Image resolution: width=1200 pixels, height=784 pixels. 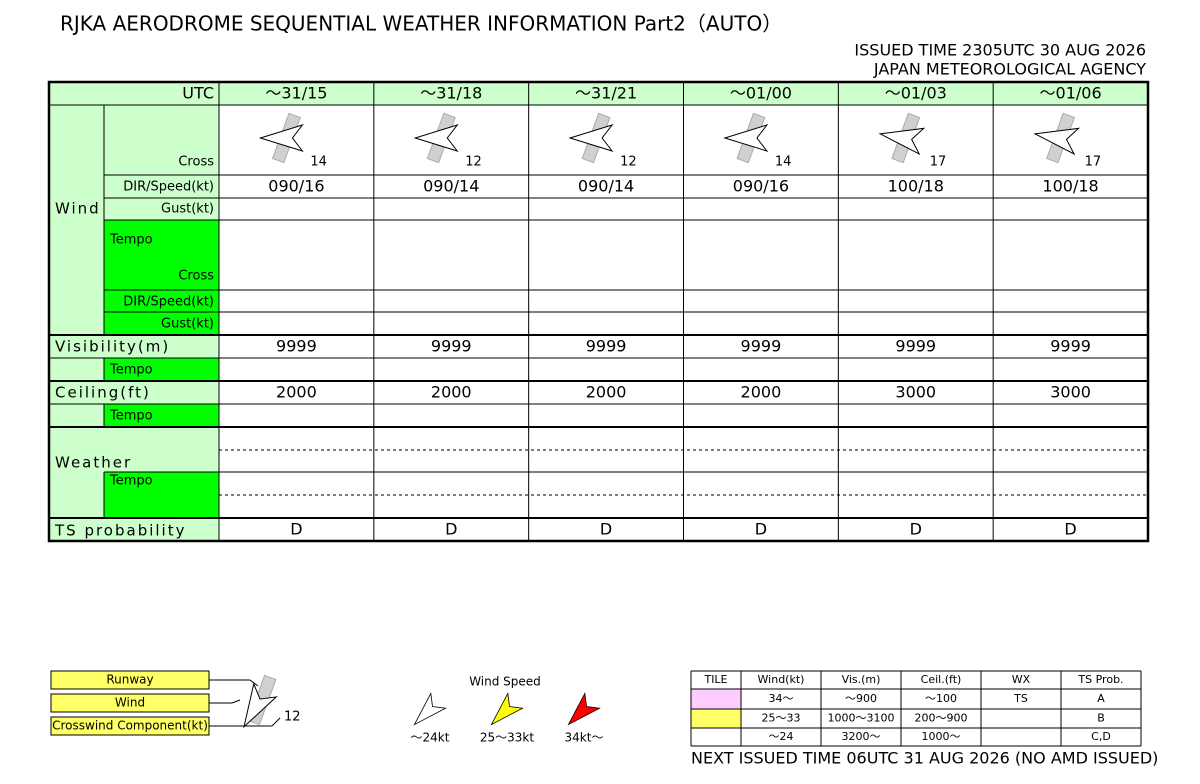 I want to click on row-label: DIR/Speed(kt), so click(x=168, y=187).